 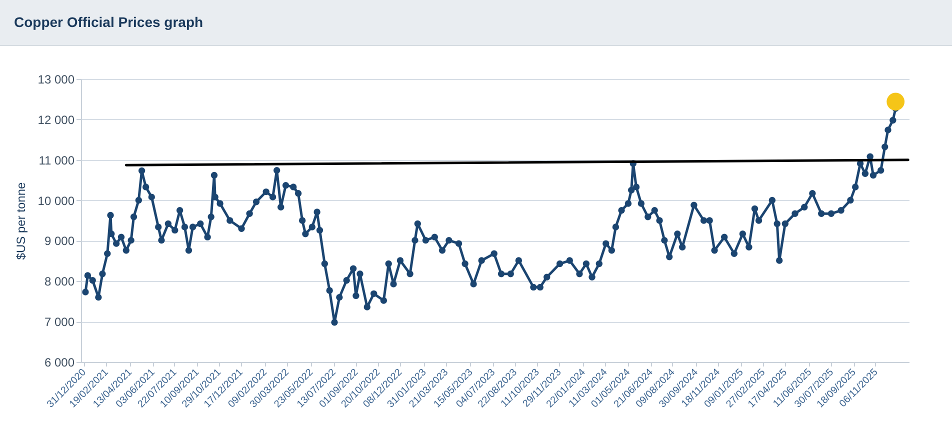 What do you see at coordinates (56, 79) in the screenshot?
I see `y-tick-label: 13 000` at bounding box center [56, 79].